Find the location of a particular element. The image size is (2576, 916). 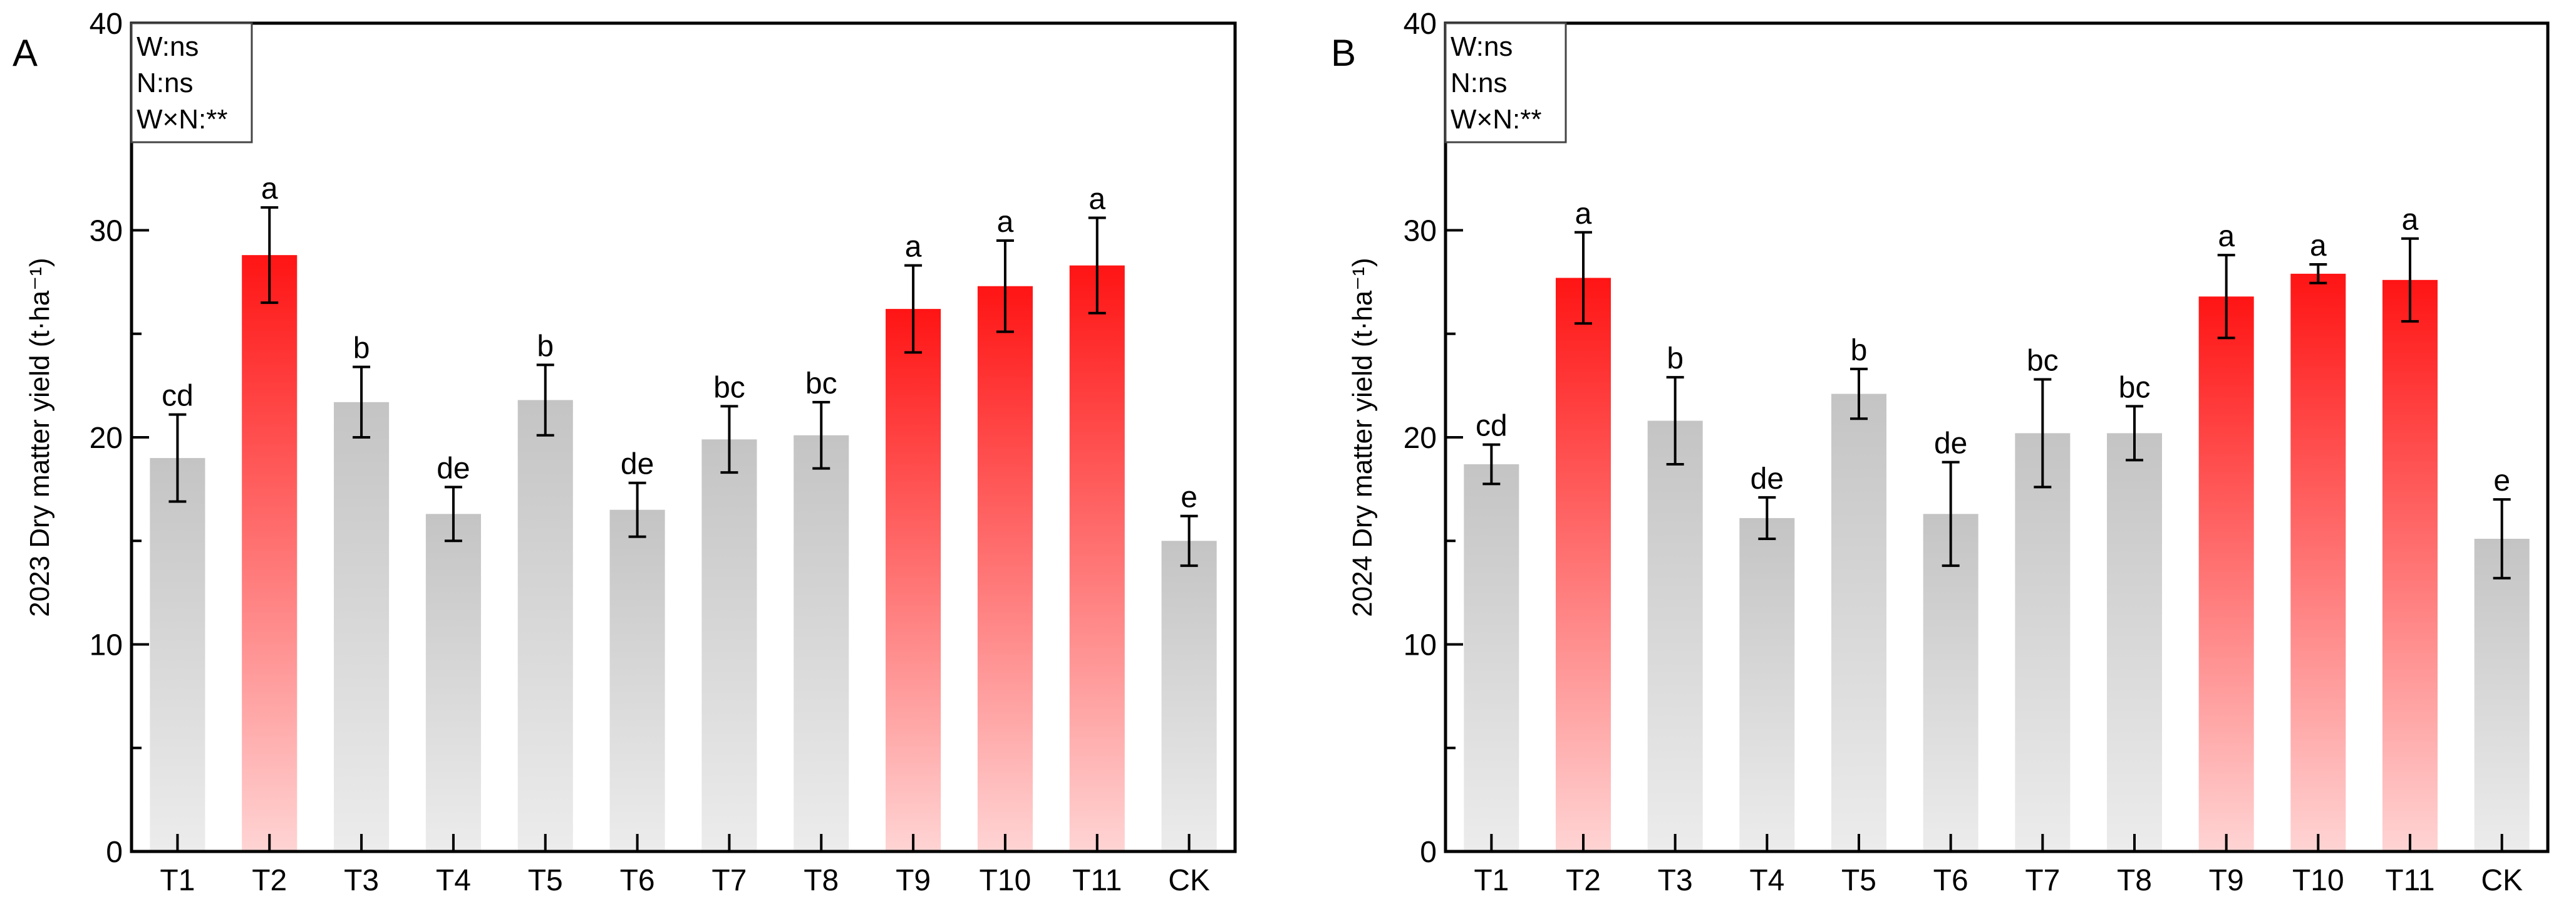

bar-t1 is located at coordinates (1491, 657).